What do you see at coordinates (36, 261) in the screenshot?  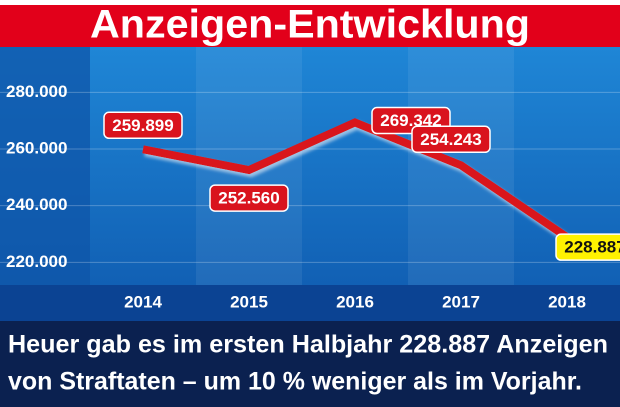 I see `y-tick-label: 220.000` at bounding box center [36, 261].